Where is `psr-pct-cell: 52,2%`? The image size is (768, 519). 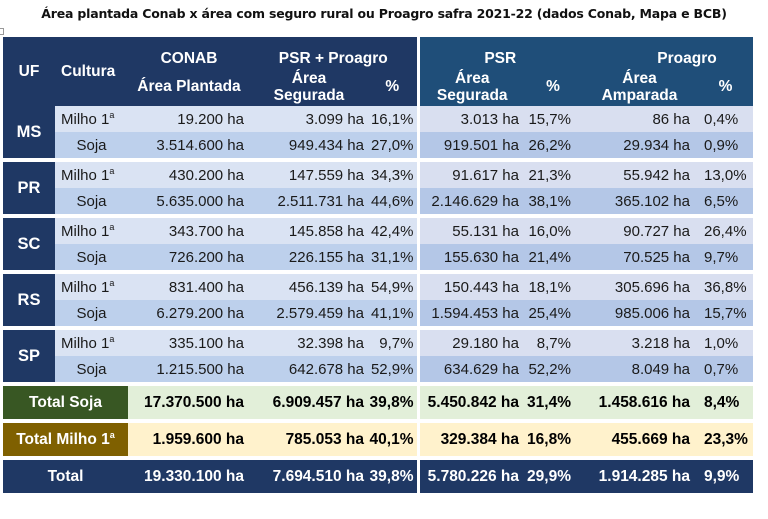 psr-pct-cell: 52,2% is located at coordinates (553, 369).